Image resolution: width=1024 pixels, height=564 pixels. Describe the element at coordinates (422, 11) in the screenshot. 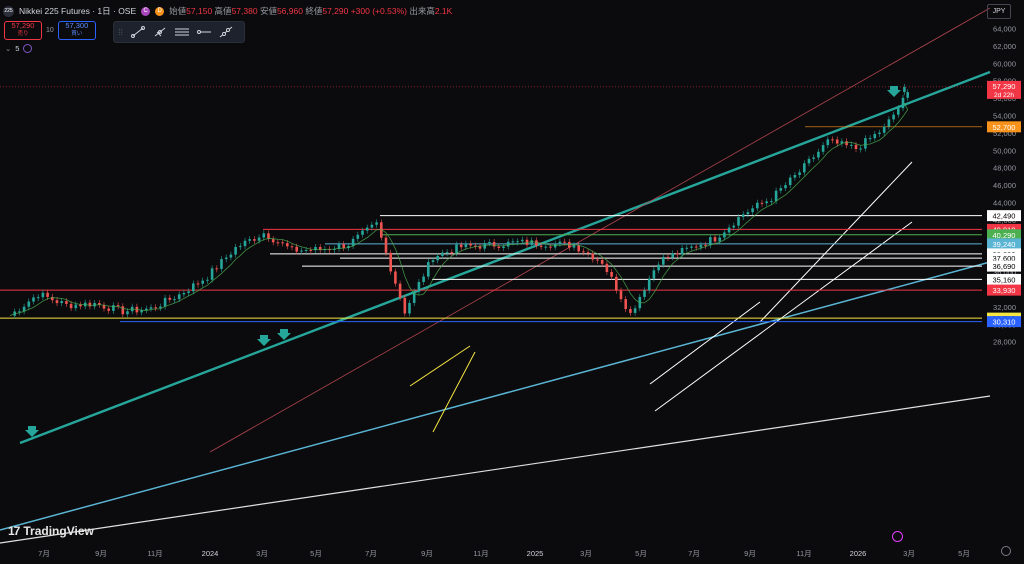

I see `volume-label: 出来高` at that location.